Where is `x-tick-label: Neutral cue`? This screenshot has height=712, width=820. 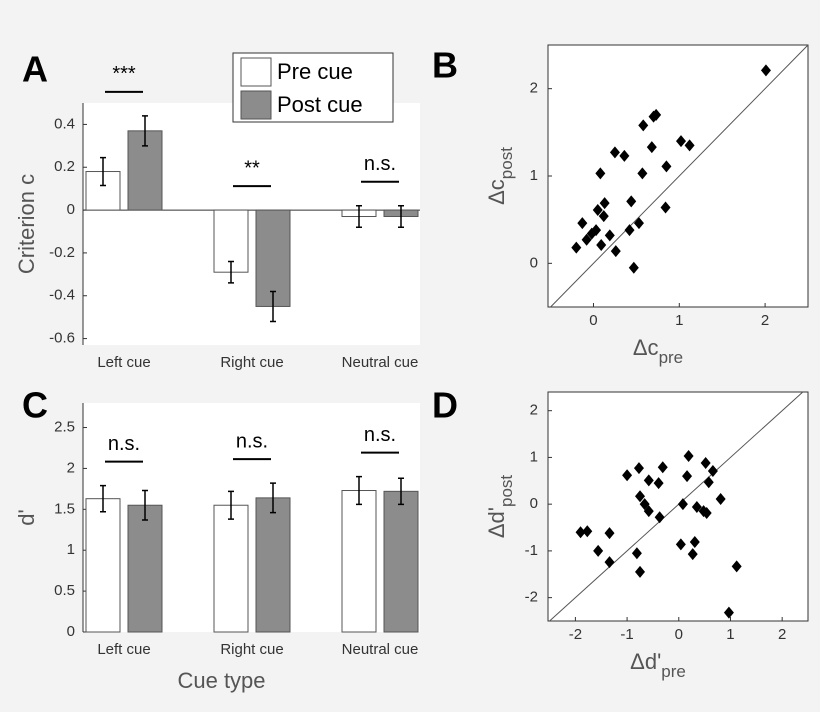
x-tick-label: Neutral cue is located at coordinates (380, 649).